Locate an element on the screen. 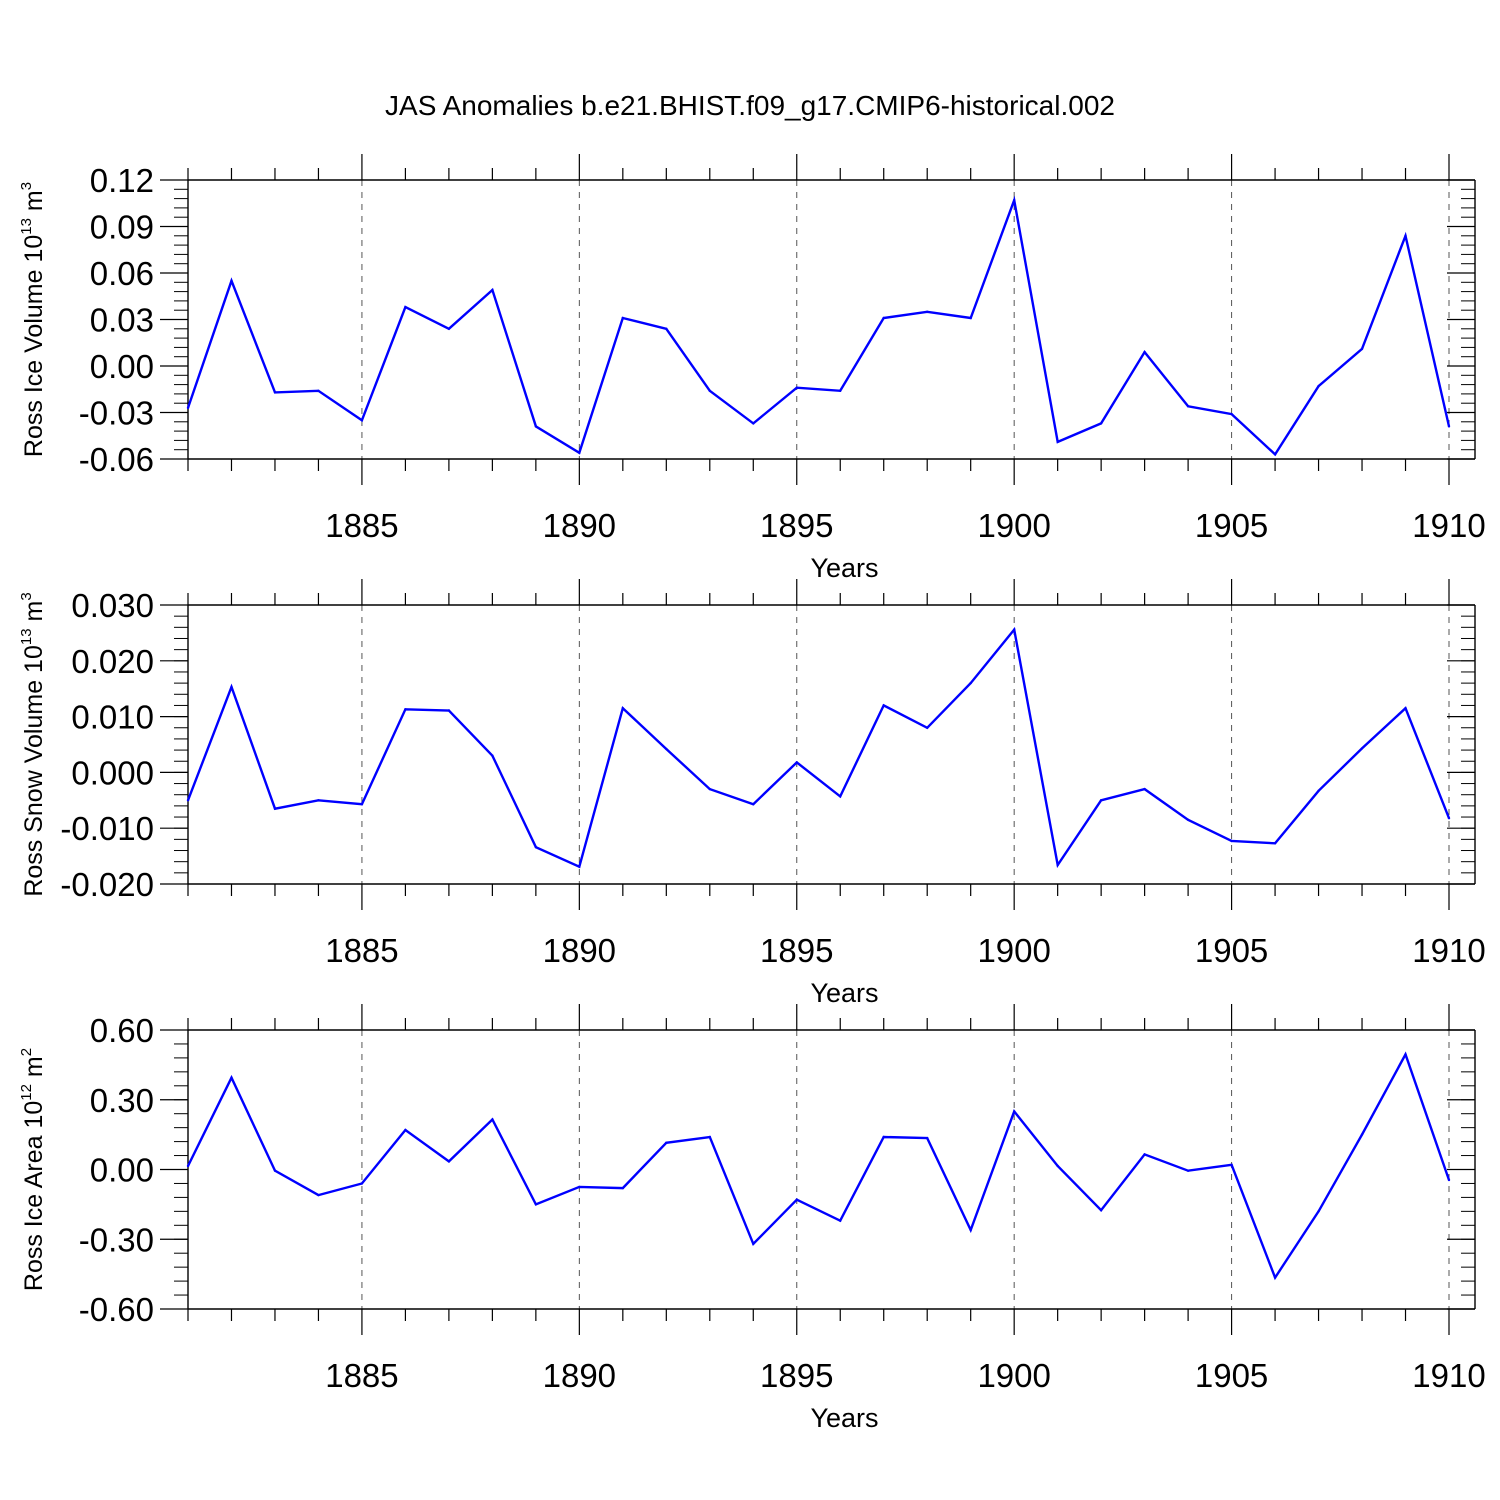  y-tick-label: 0.09 is located at coordinates (122, 227).